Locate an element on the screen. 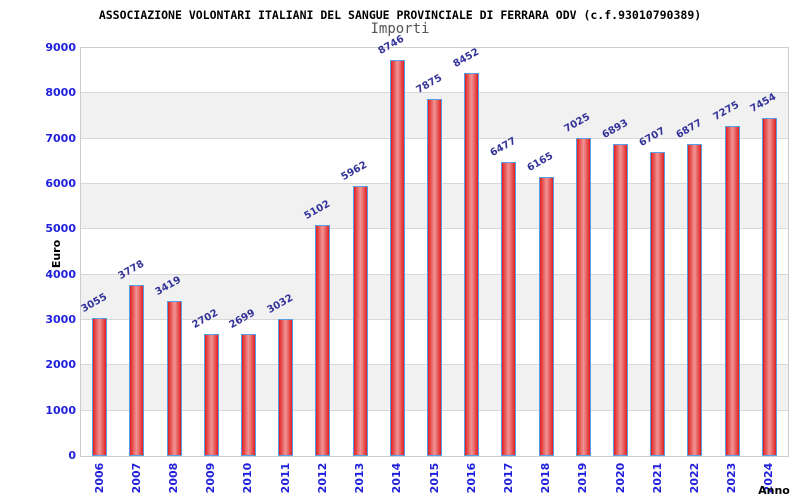 Image resolution: width=800 pixels, height=500 pixels. x-tick-label: 2009 is located at coordinates (211, 478).